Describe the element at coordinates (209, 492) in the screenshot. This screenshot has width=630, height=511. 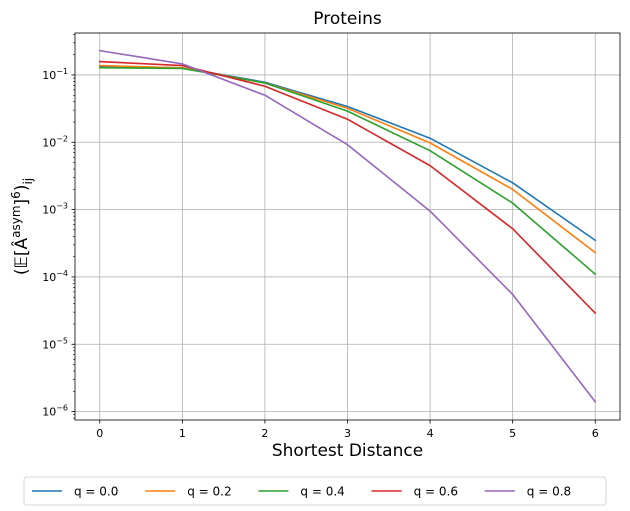
I see `legend-label-1: q = 0.2` at that location.